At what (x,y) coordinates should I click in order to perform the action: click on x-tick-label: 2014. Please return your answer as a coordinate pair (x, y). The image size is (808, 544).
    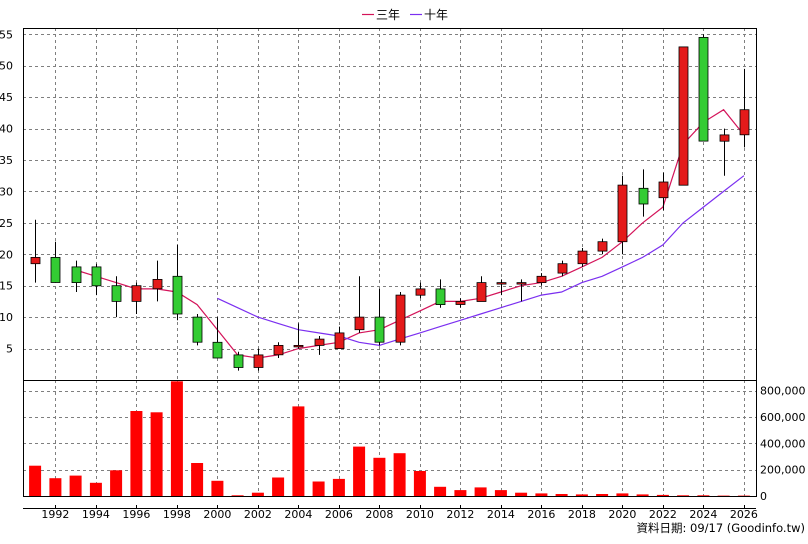
    Looking at the image, I should click on (501, 514).